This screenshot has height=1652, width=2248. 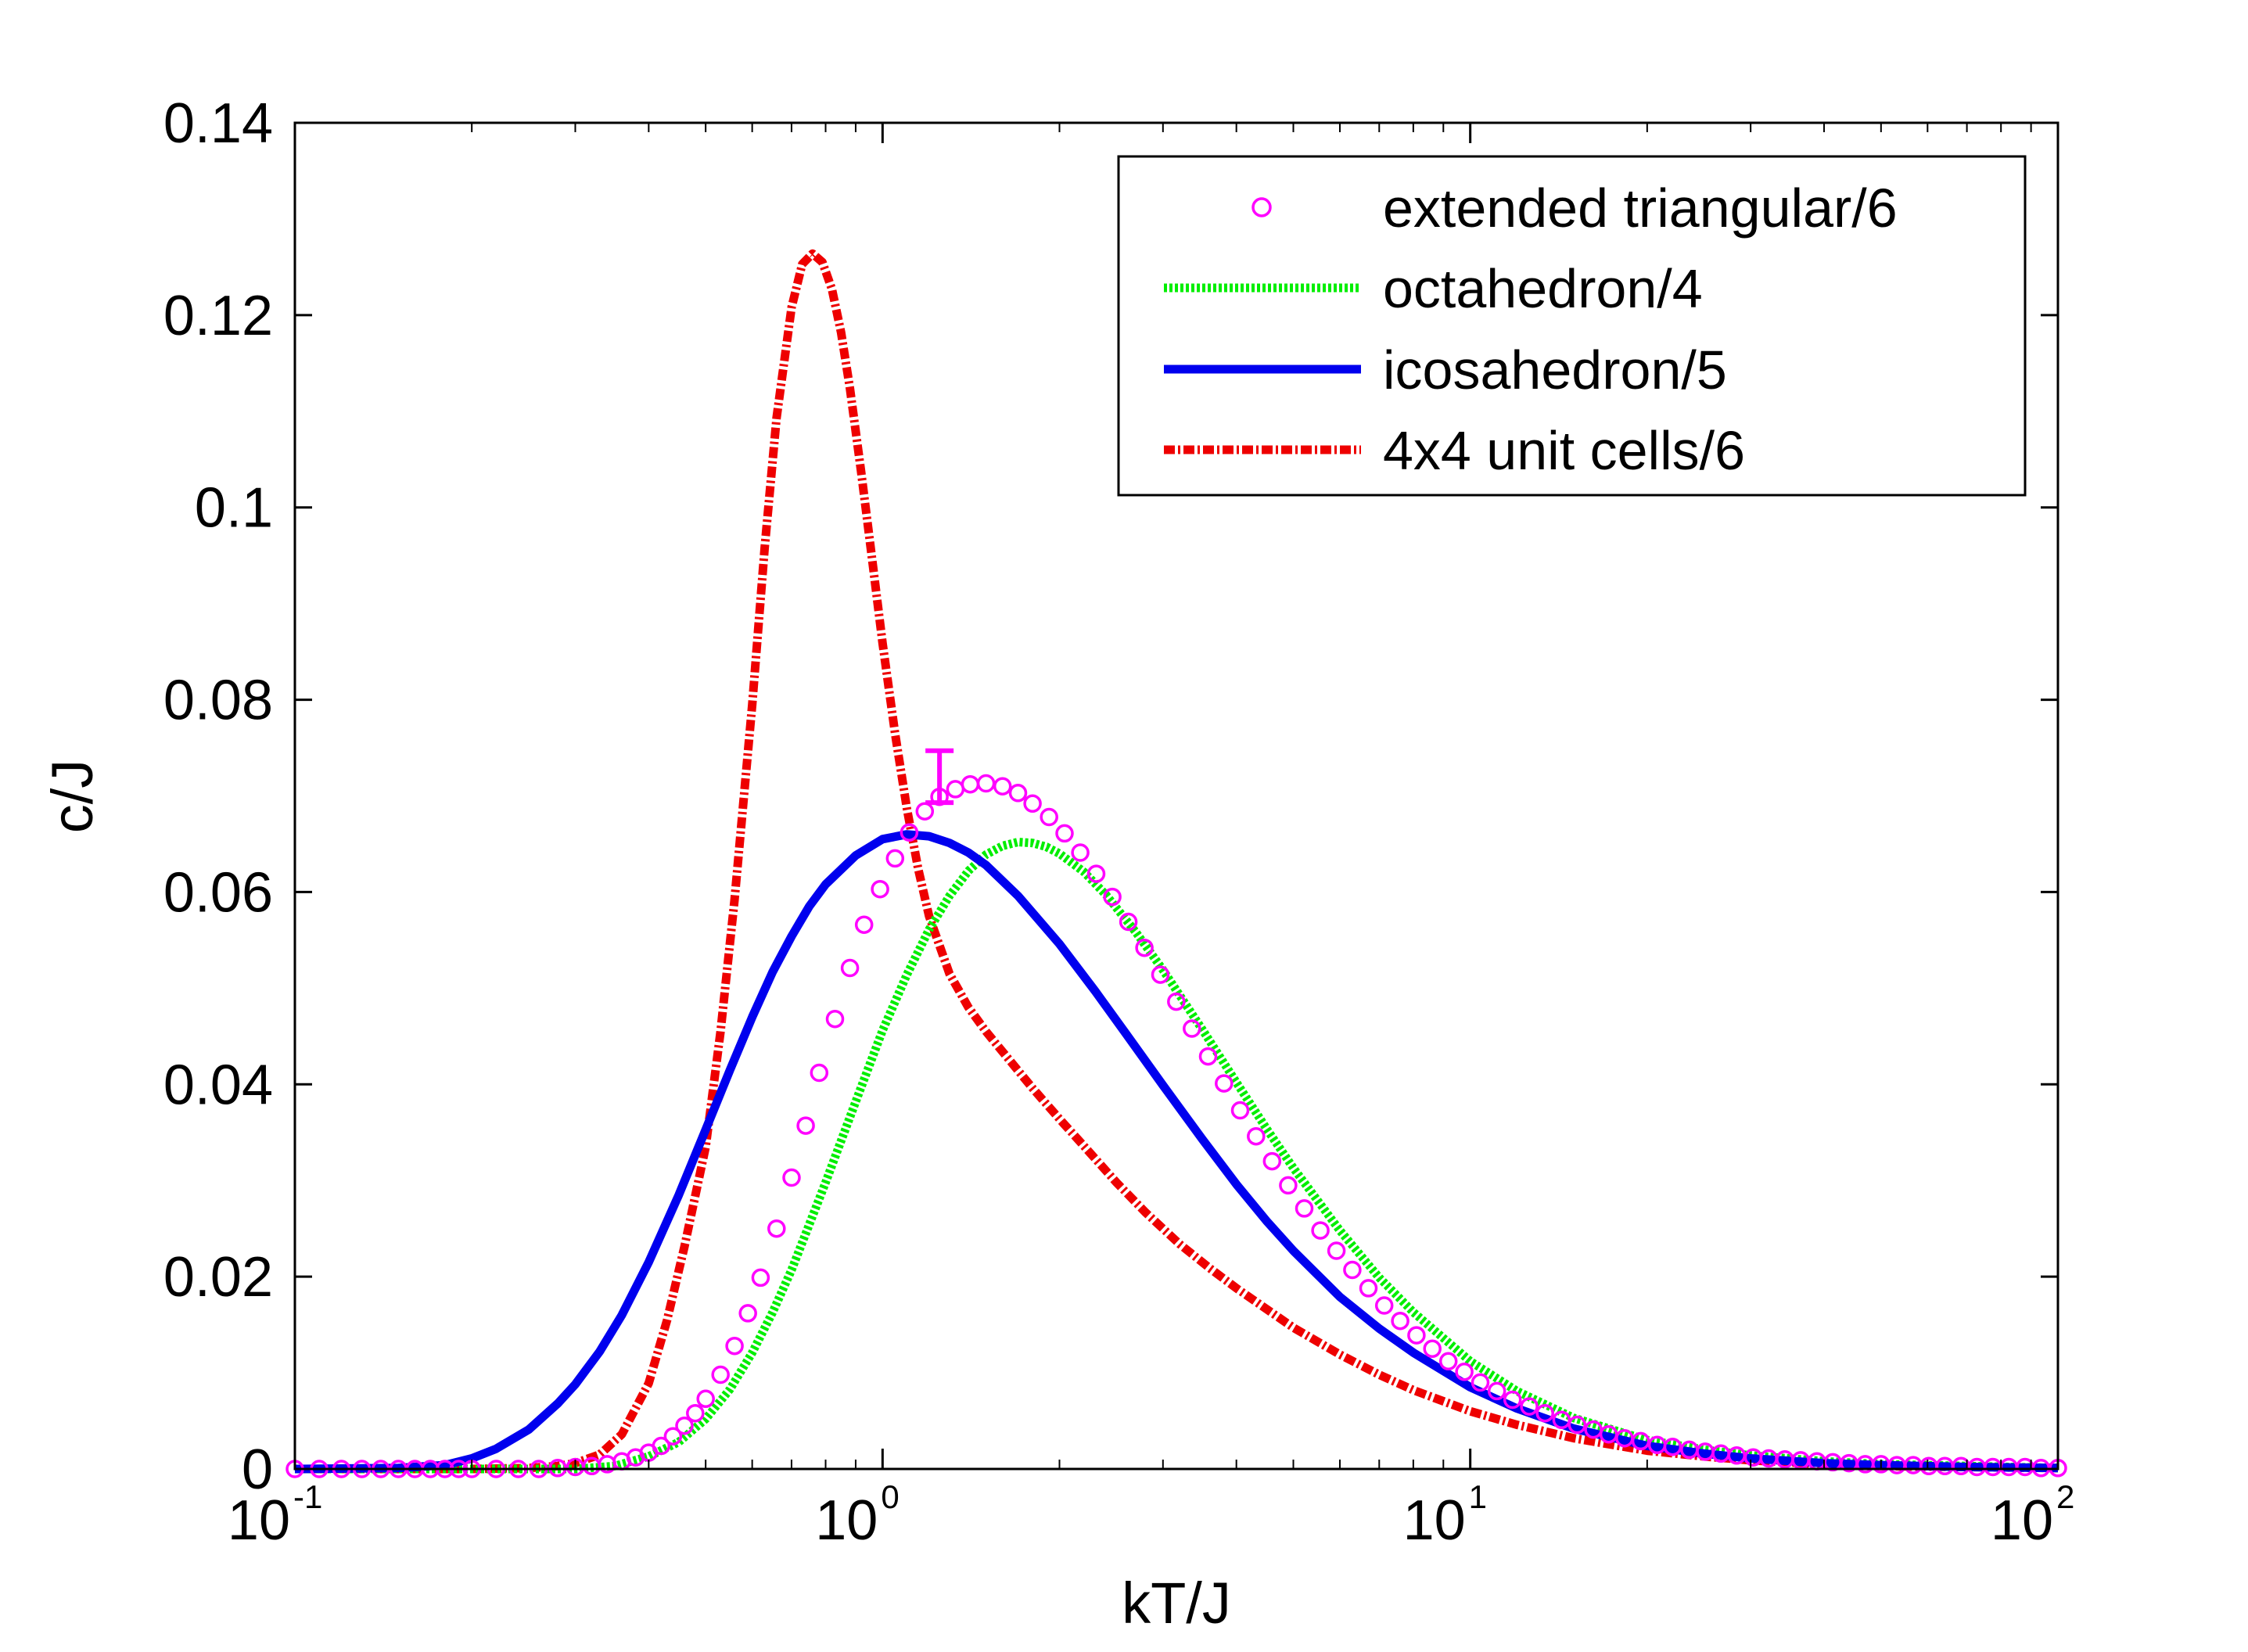 I want to click on x-tick-label: 10 1, so click(x=1445, y=1515).